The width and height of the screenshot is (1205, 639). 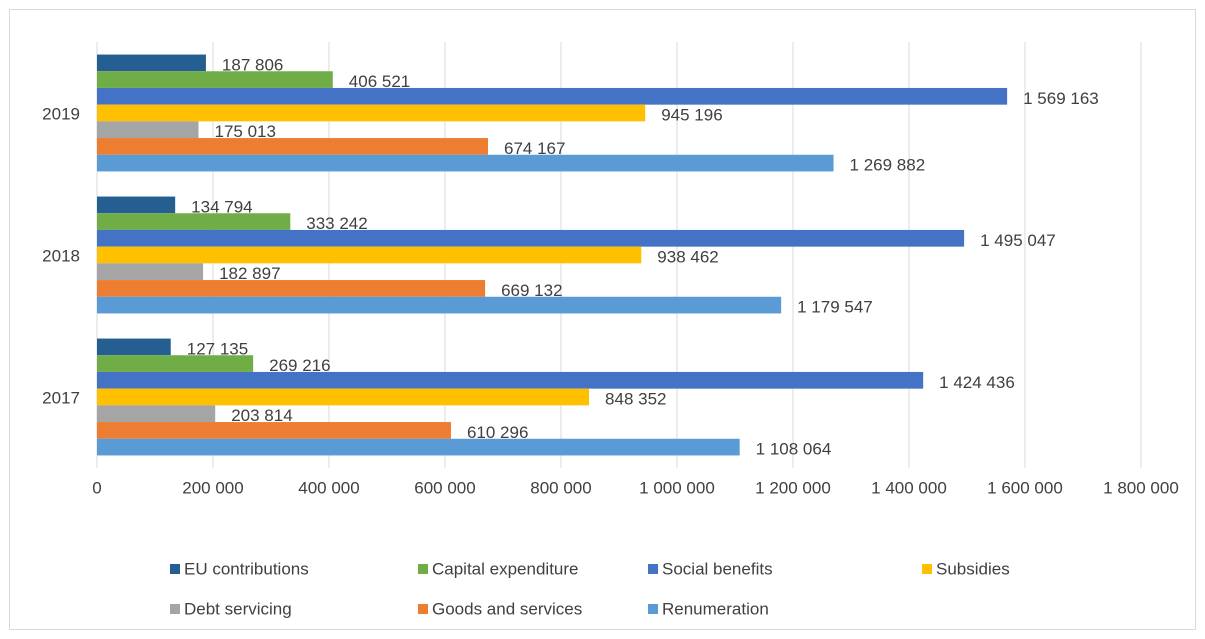 I want to click on legend-label: Debt servicing, so click(x=238, y=608).